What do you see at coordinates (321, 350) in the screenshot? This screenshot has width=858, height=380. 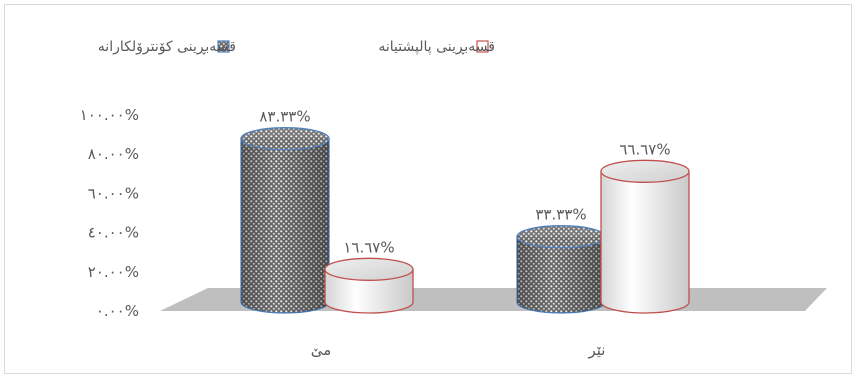 I see `x-category-label: مێ` at bounding box center [321, 350].